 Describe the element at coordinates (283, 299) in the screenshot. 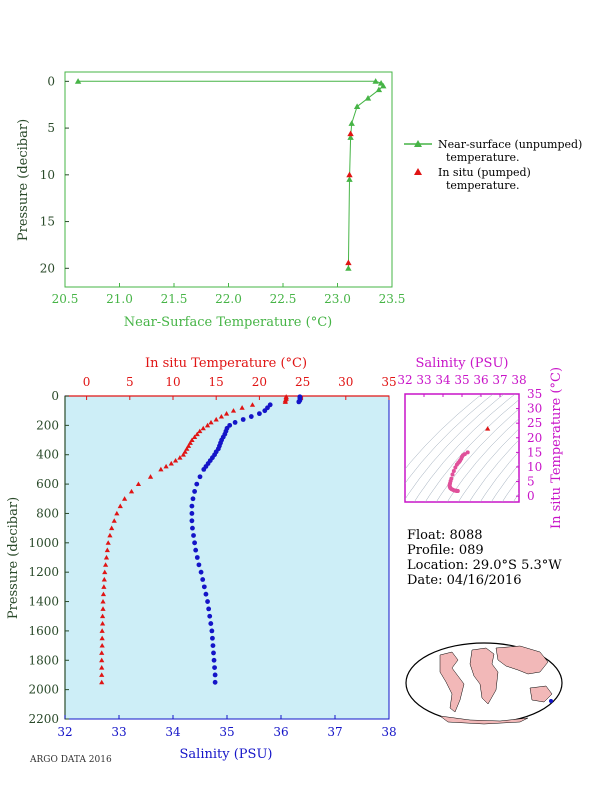

I see `near-surface-x-tick-label: 22.5` at that location.